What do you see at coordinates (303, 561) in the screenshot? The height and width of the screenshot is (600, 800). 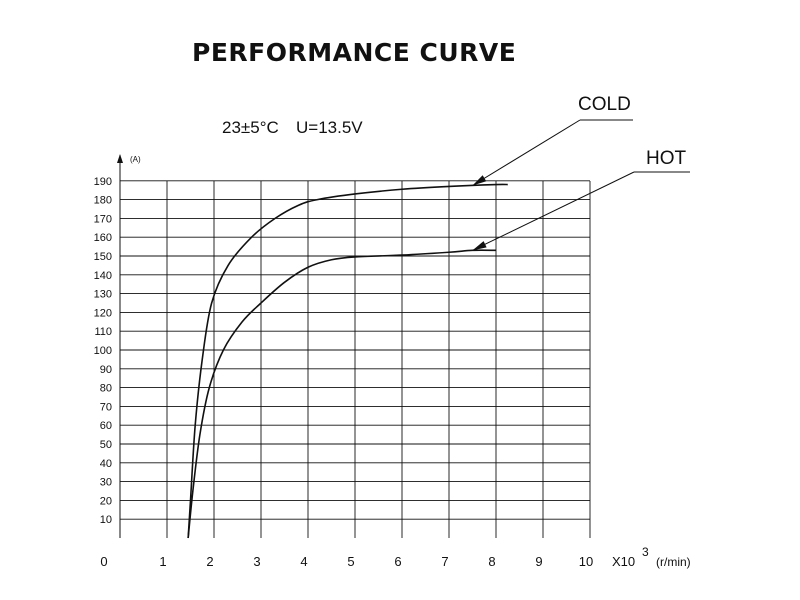 I see `x-tick-label: 4` at bounding box center [303, 561].